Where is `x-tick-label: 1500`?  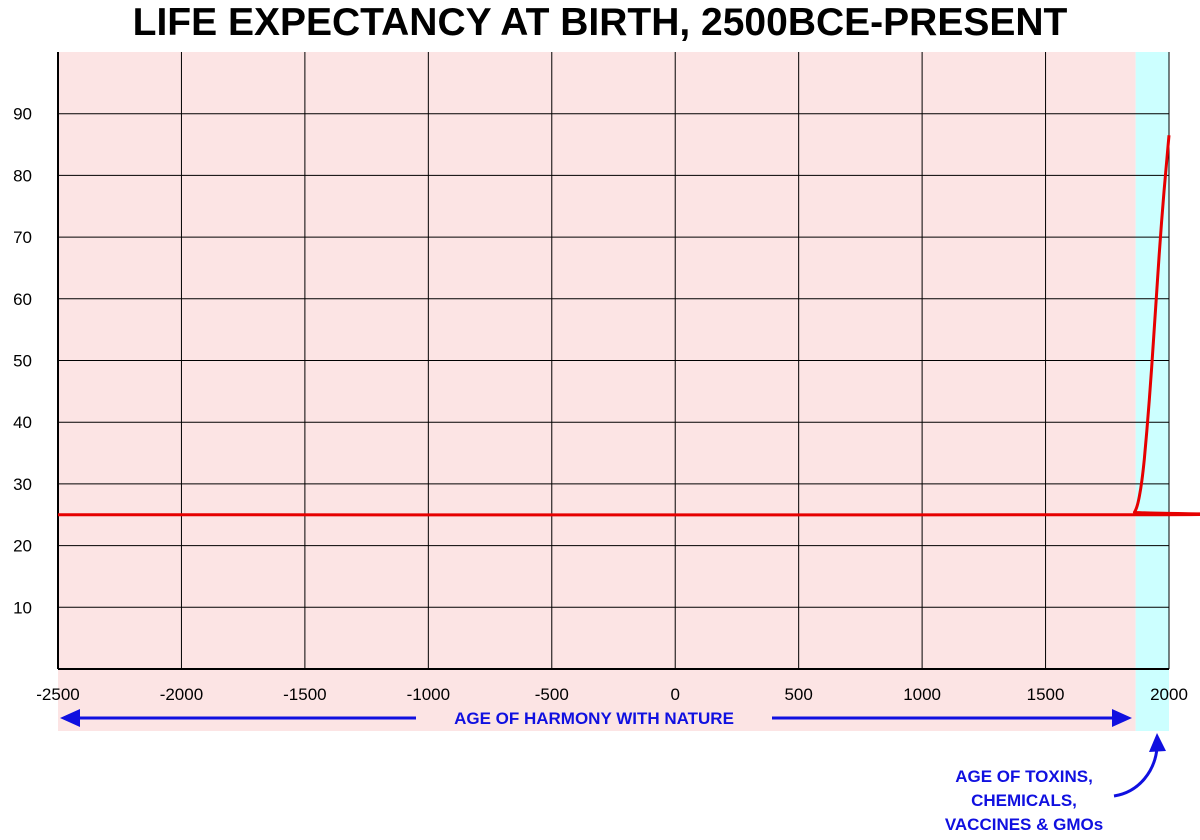 x-tick-label: 1500 is located at coordinates (1046, 694).